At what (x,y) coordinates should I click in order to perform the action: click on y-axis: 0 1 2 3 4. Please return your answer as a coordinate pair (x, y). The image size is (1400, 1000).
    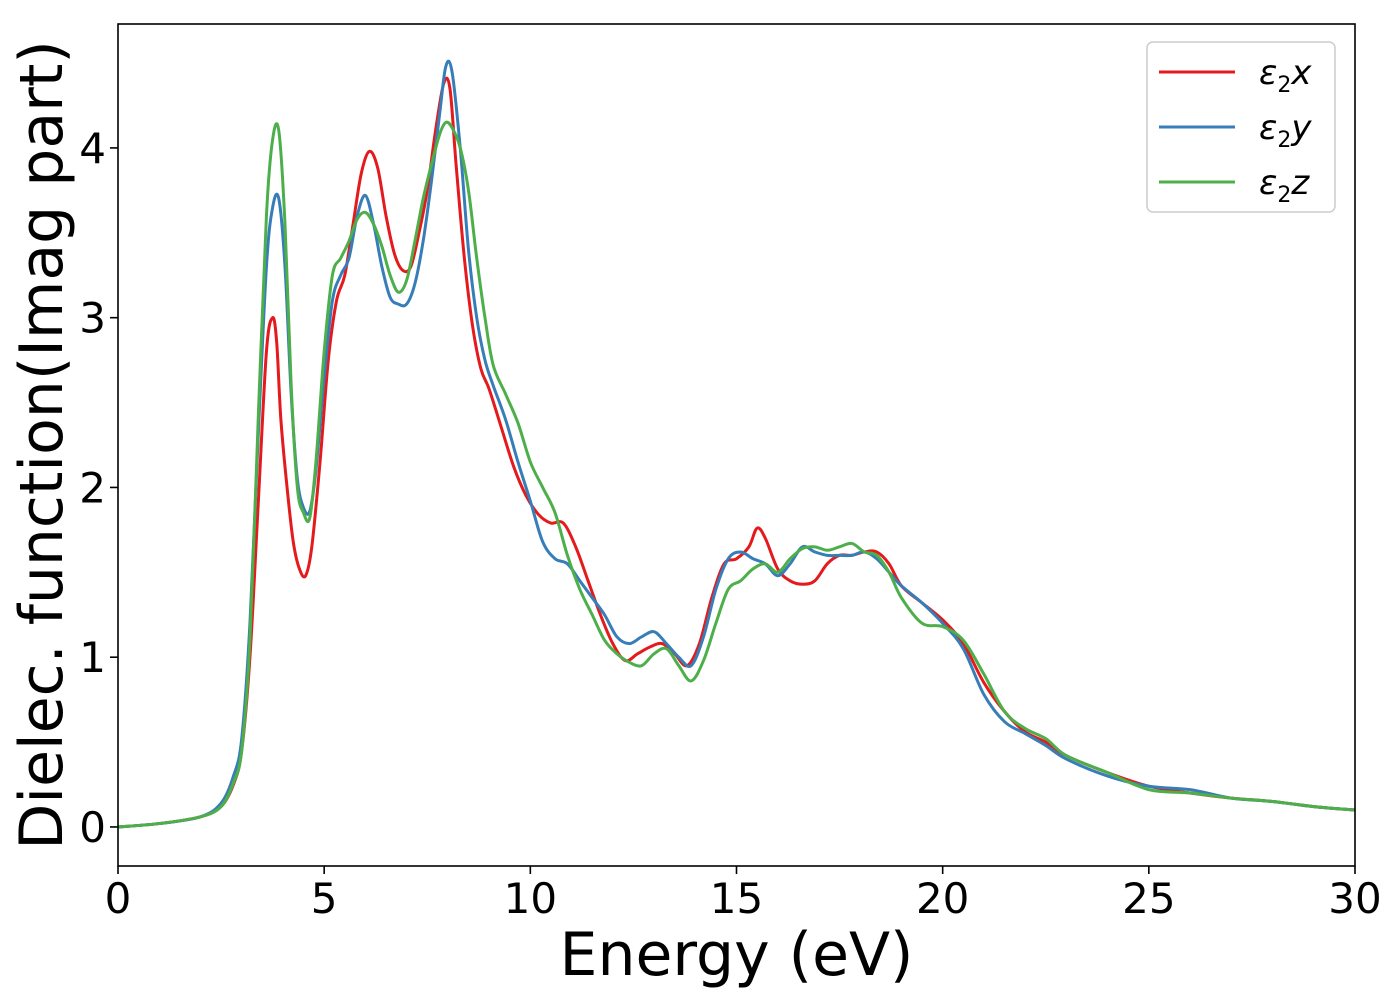
    Looking at the image, I should click on (98, 488).